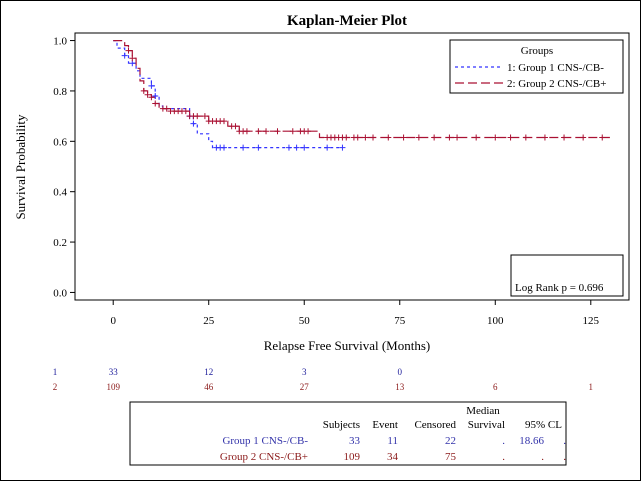  What do you see at coordinates (347, 345) in the screenshot?
I see `x-axis-label: Relapse Free Survival (Months)` at bounding box center [347, 345].